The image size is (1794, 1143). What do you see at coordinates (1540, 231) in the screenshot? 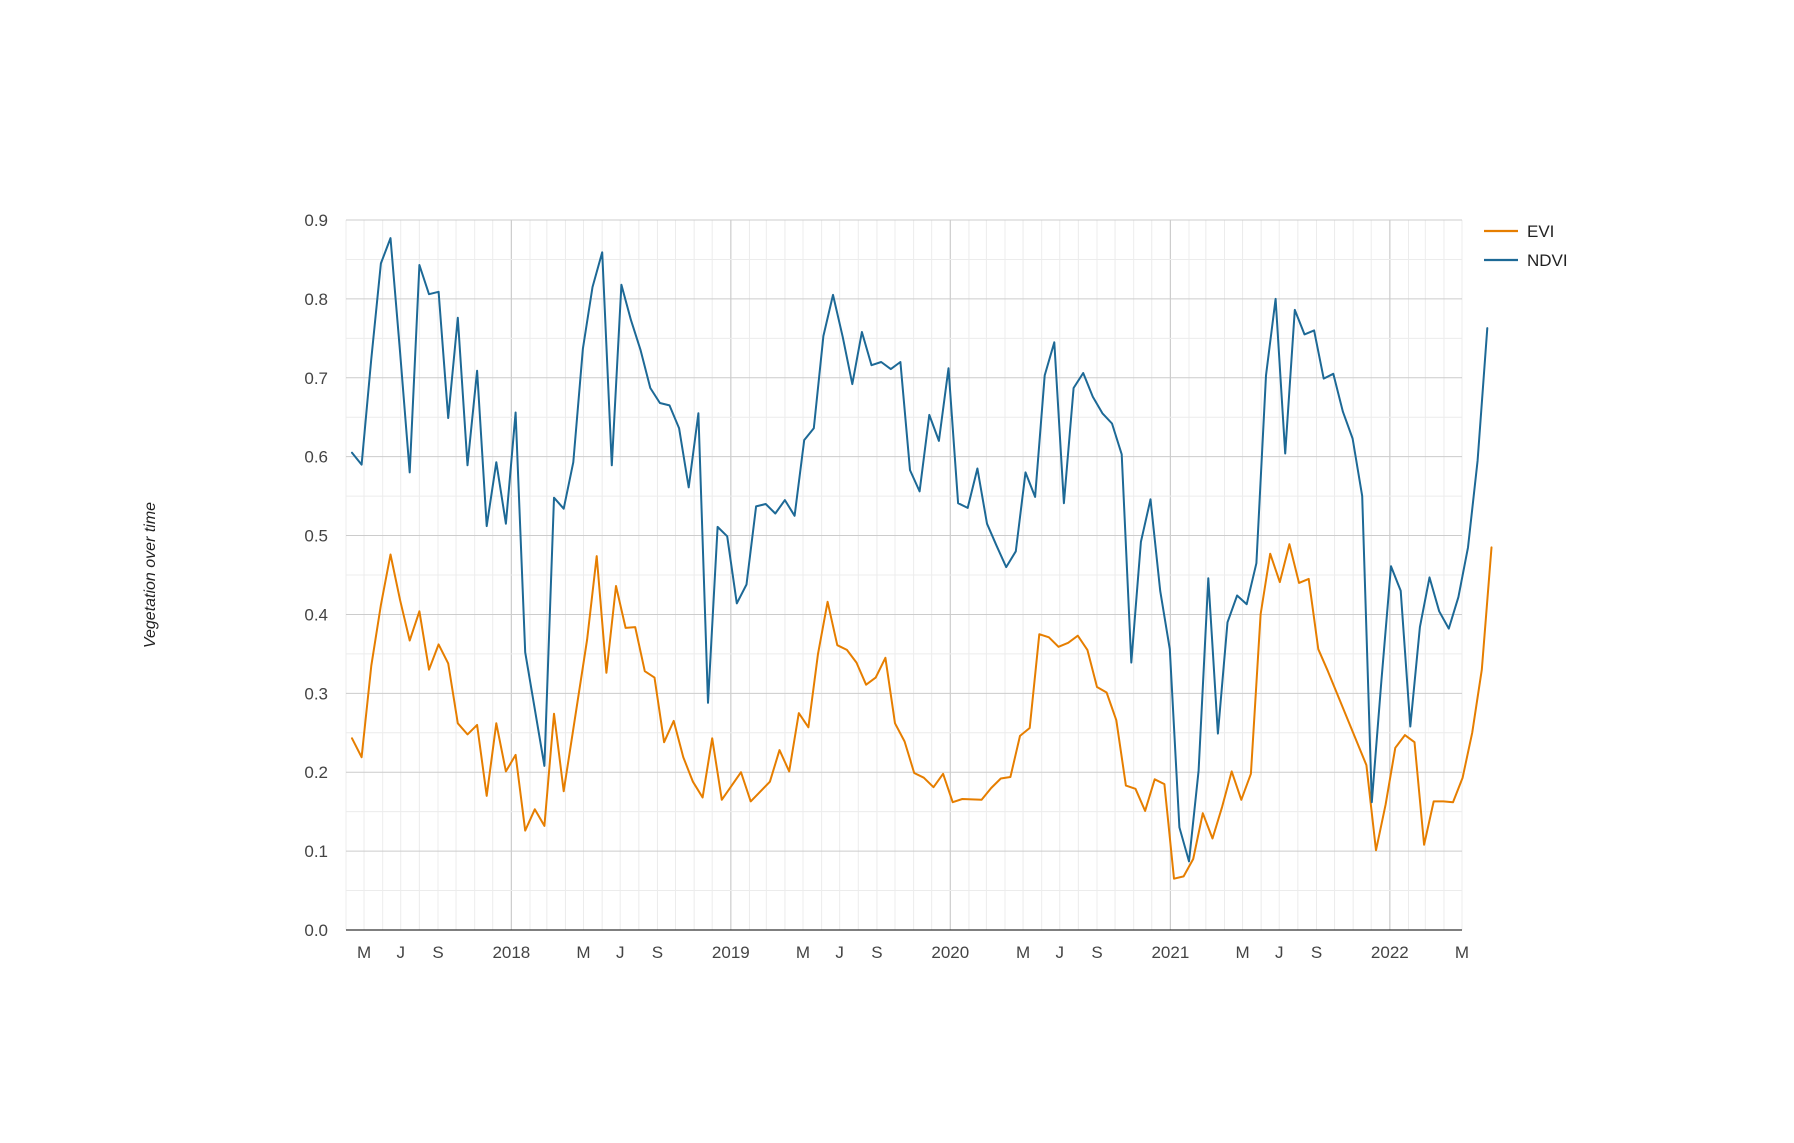
I see `legend-label-evi: EVI` at bounding box center [1540, 231].